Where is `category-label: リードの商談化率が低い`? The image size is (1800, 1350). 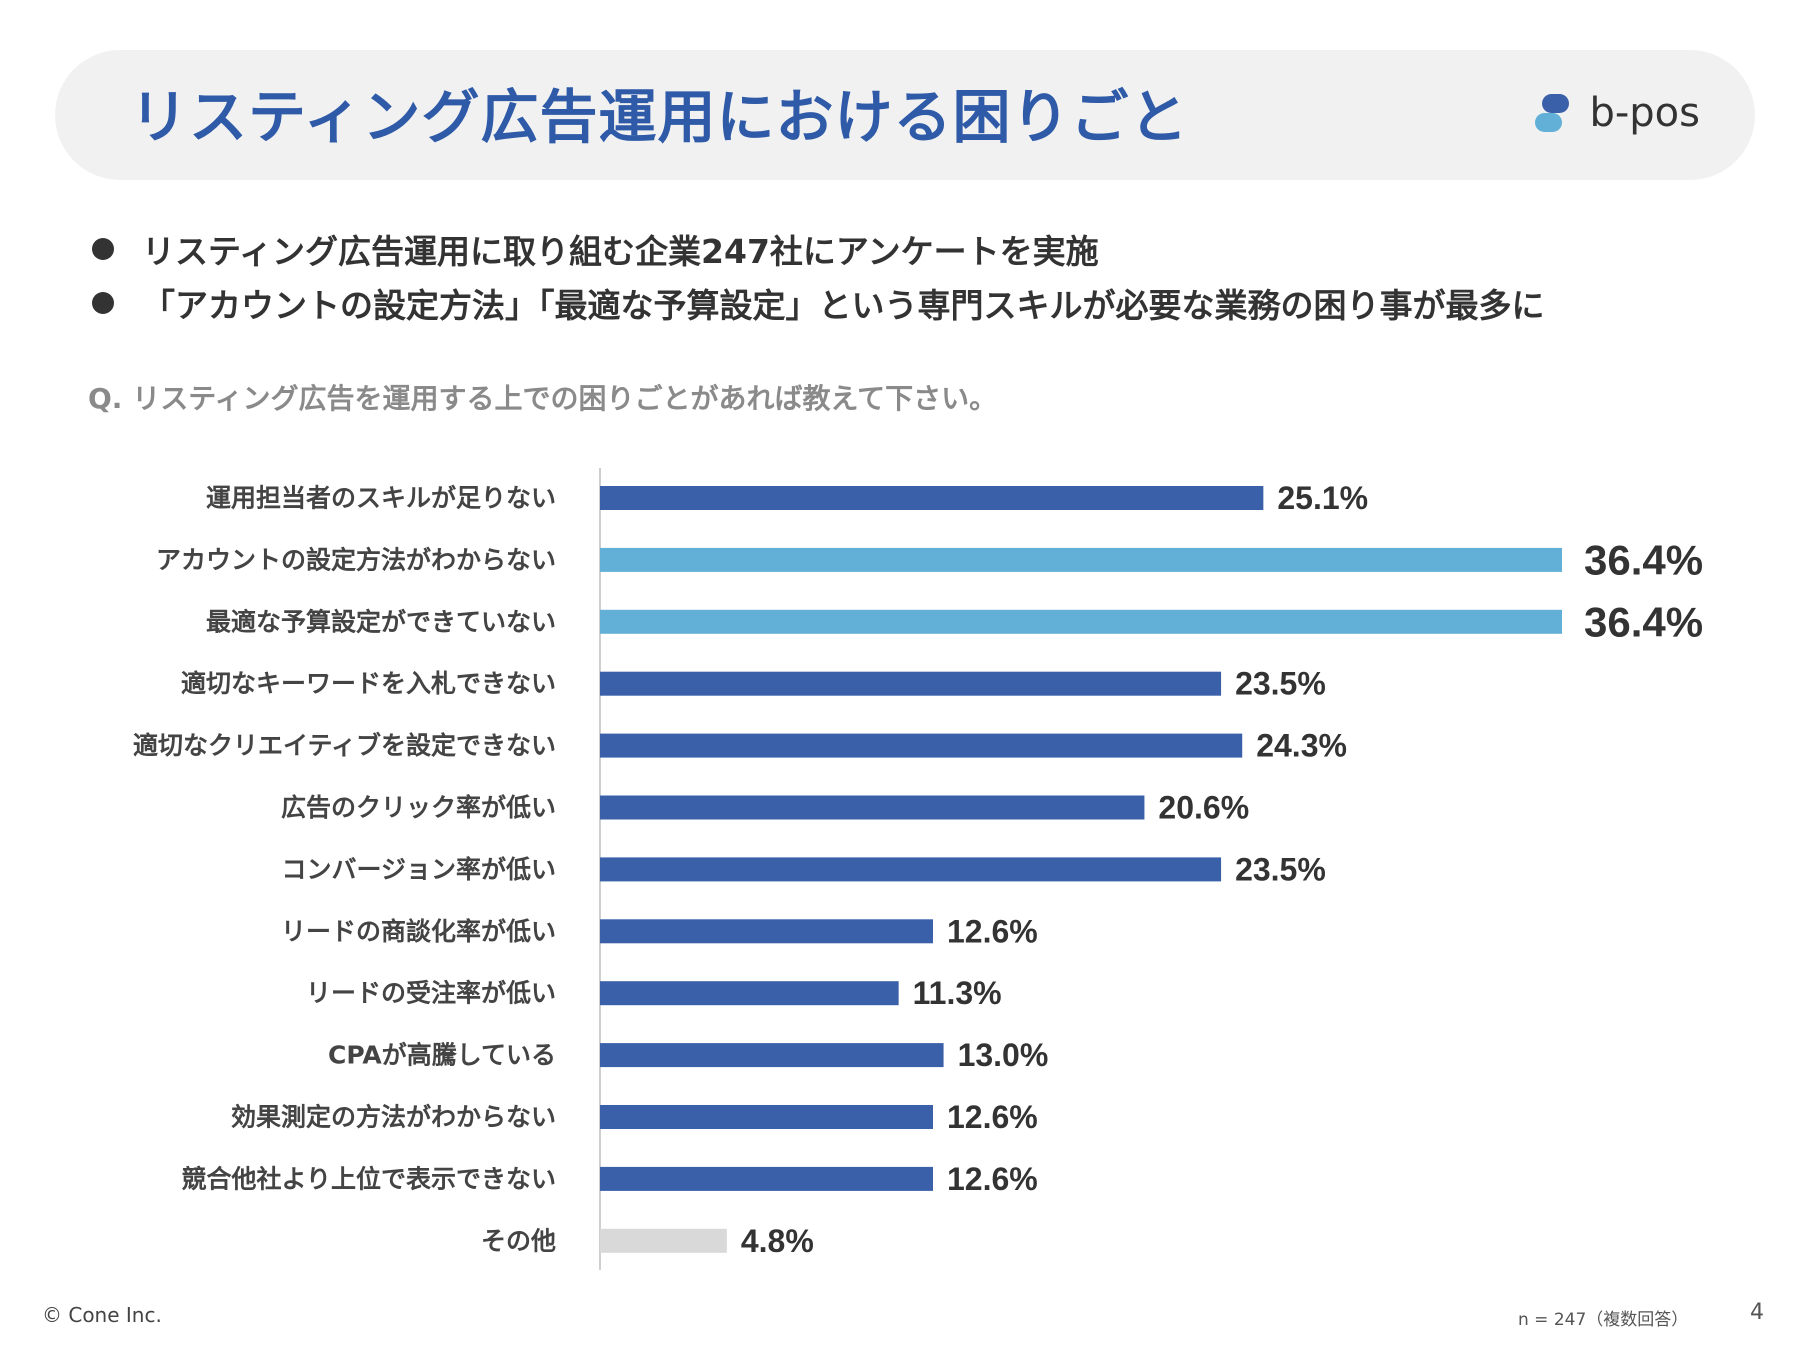
category-label: リードの商談化率が低い is located at coordinates (418, 931).